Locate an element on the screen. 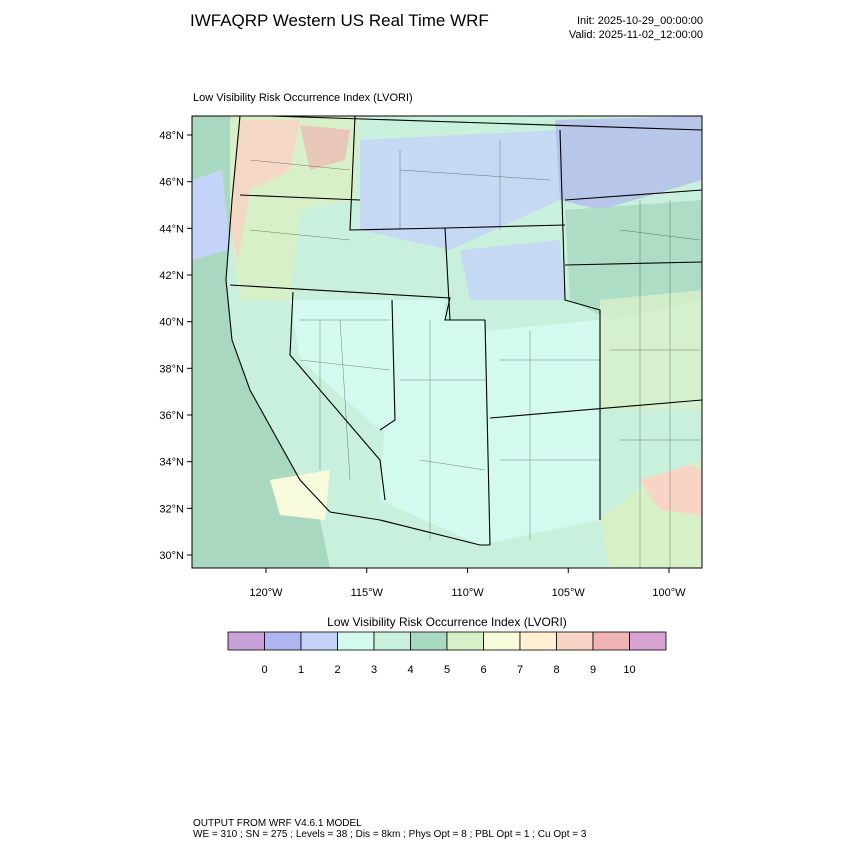 The width and height of the screenshot is (850, 855). lat-tick-label: 44°N is located at coordinates (171, 229).